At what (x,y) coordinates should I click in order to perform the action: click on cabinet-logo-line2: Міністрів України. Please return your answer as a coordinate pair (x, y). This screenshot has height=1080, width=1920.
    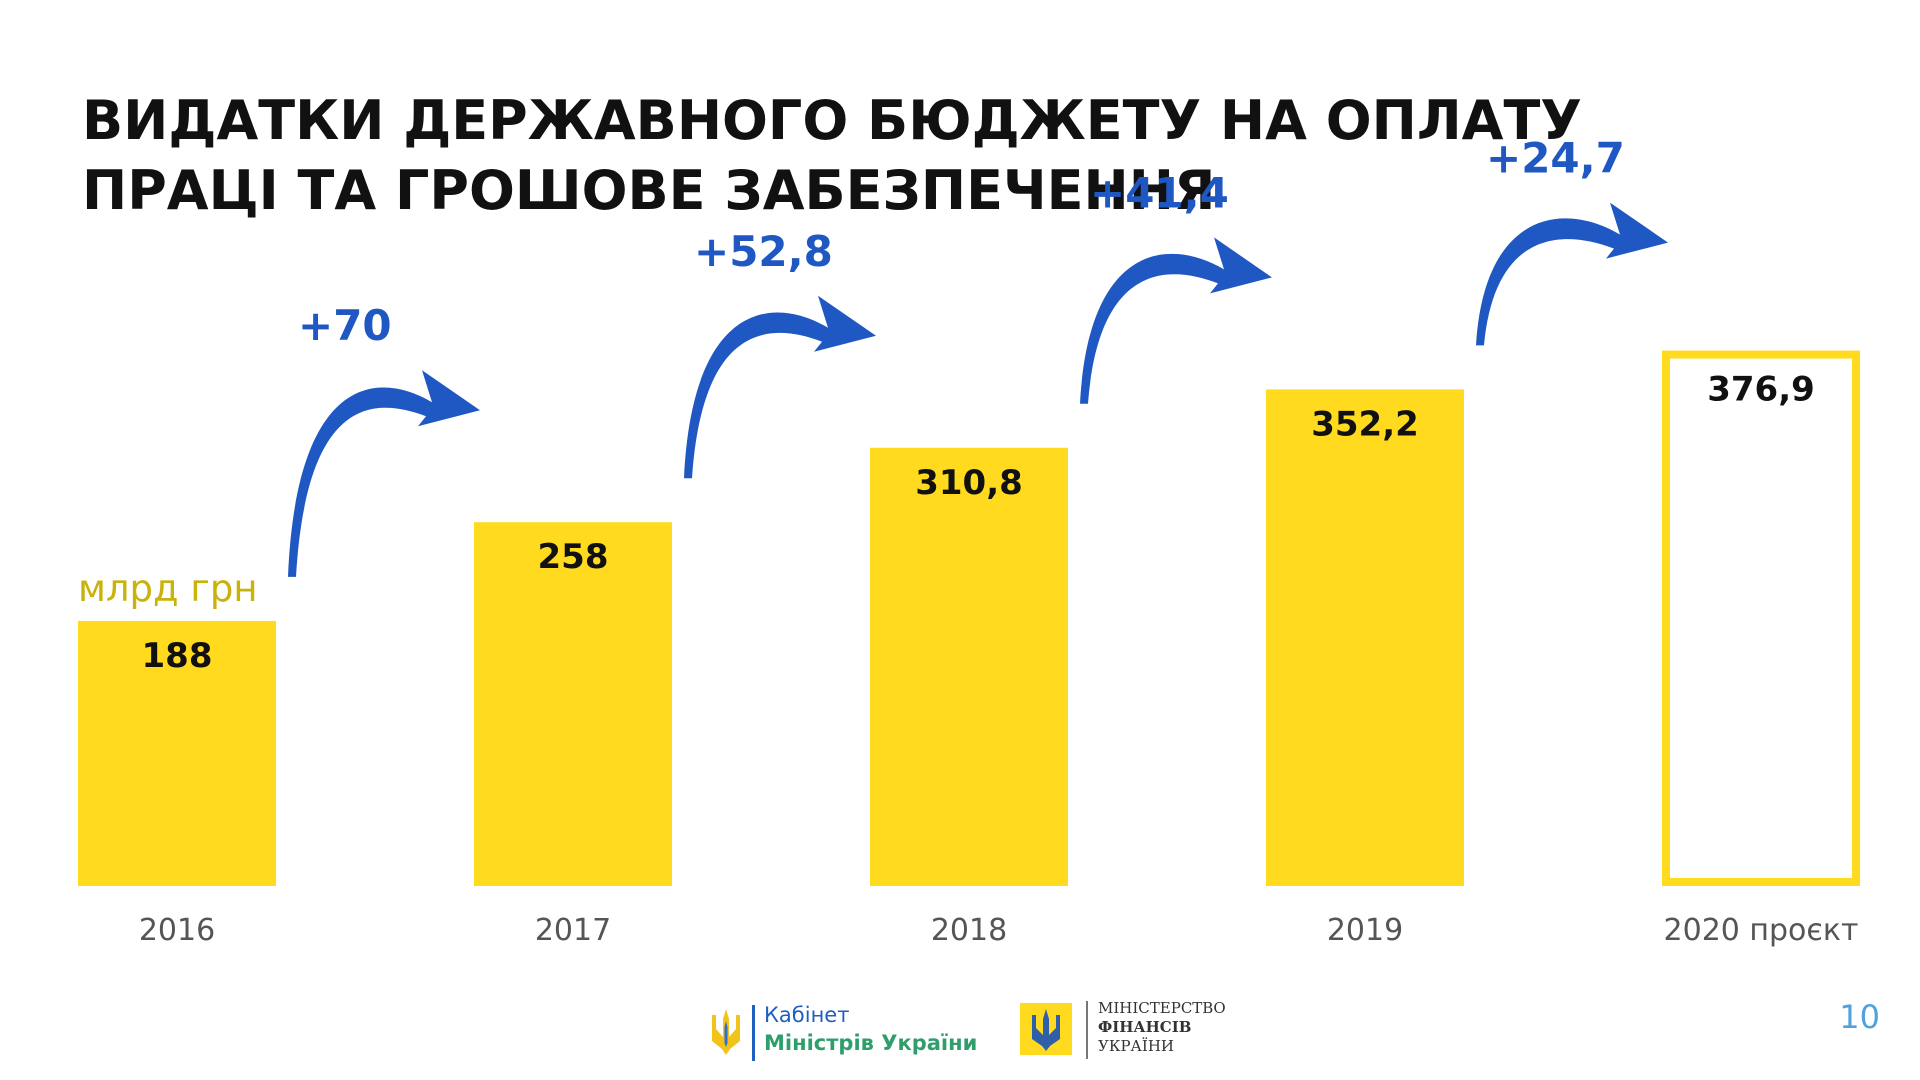
    Looking at the image, I should click on (871, 1043).